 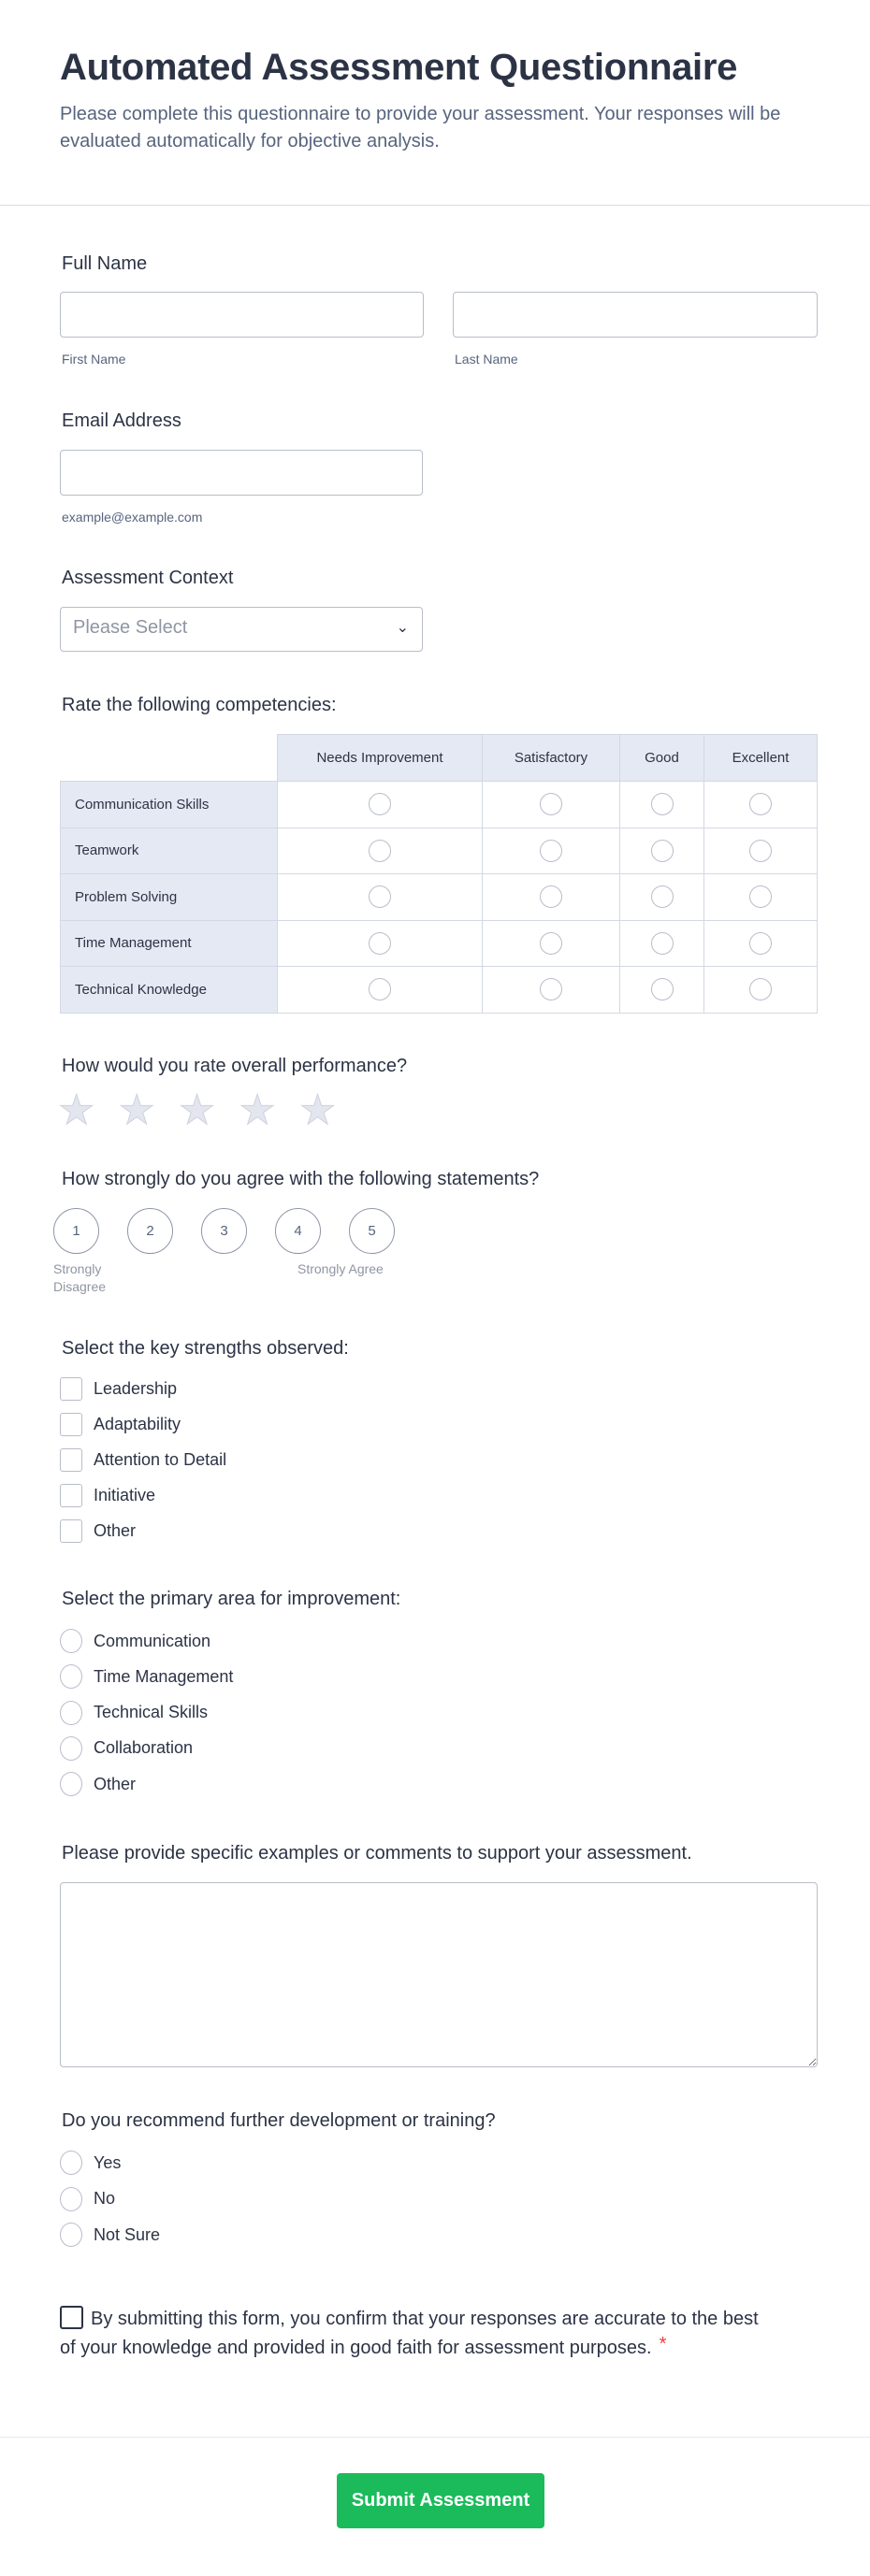 What do you see at coordinates (402, 628) in the screenshot?
I see `chevron-down-icon: ⌄` at bounding box center [402, 628].